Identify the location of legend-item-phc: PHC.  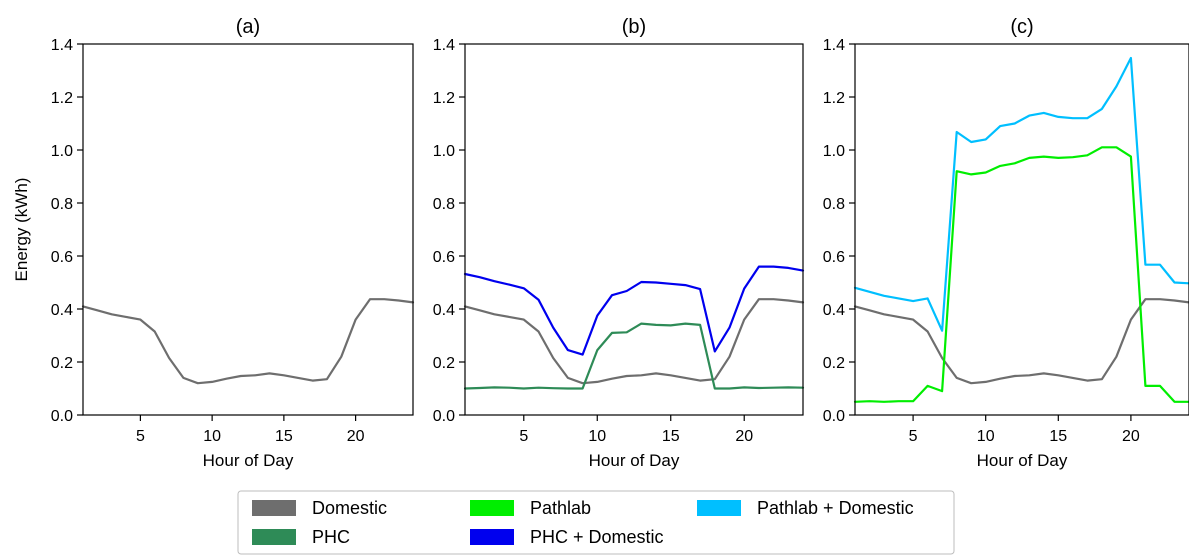
(301, 537).